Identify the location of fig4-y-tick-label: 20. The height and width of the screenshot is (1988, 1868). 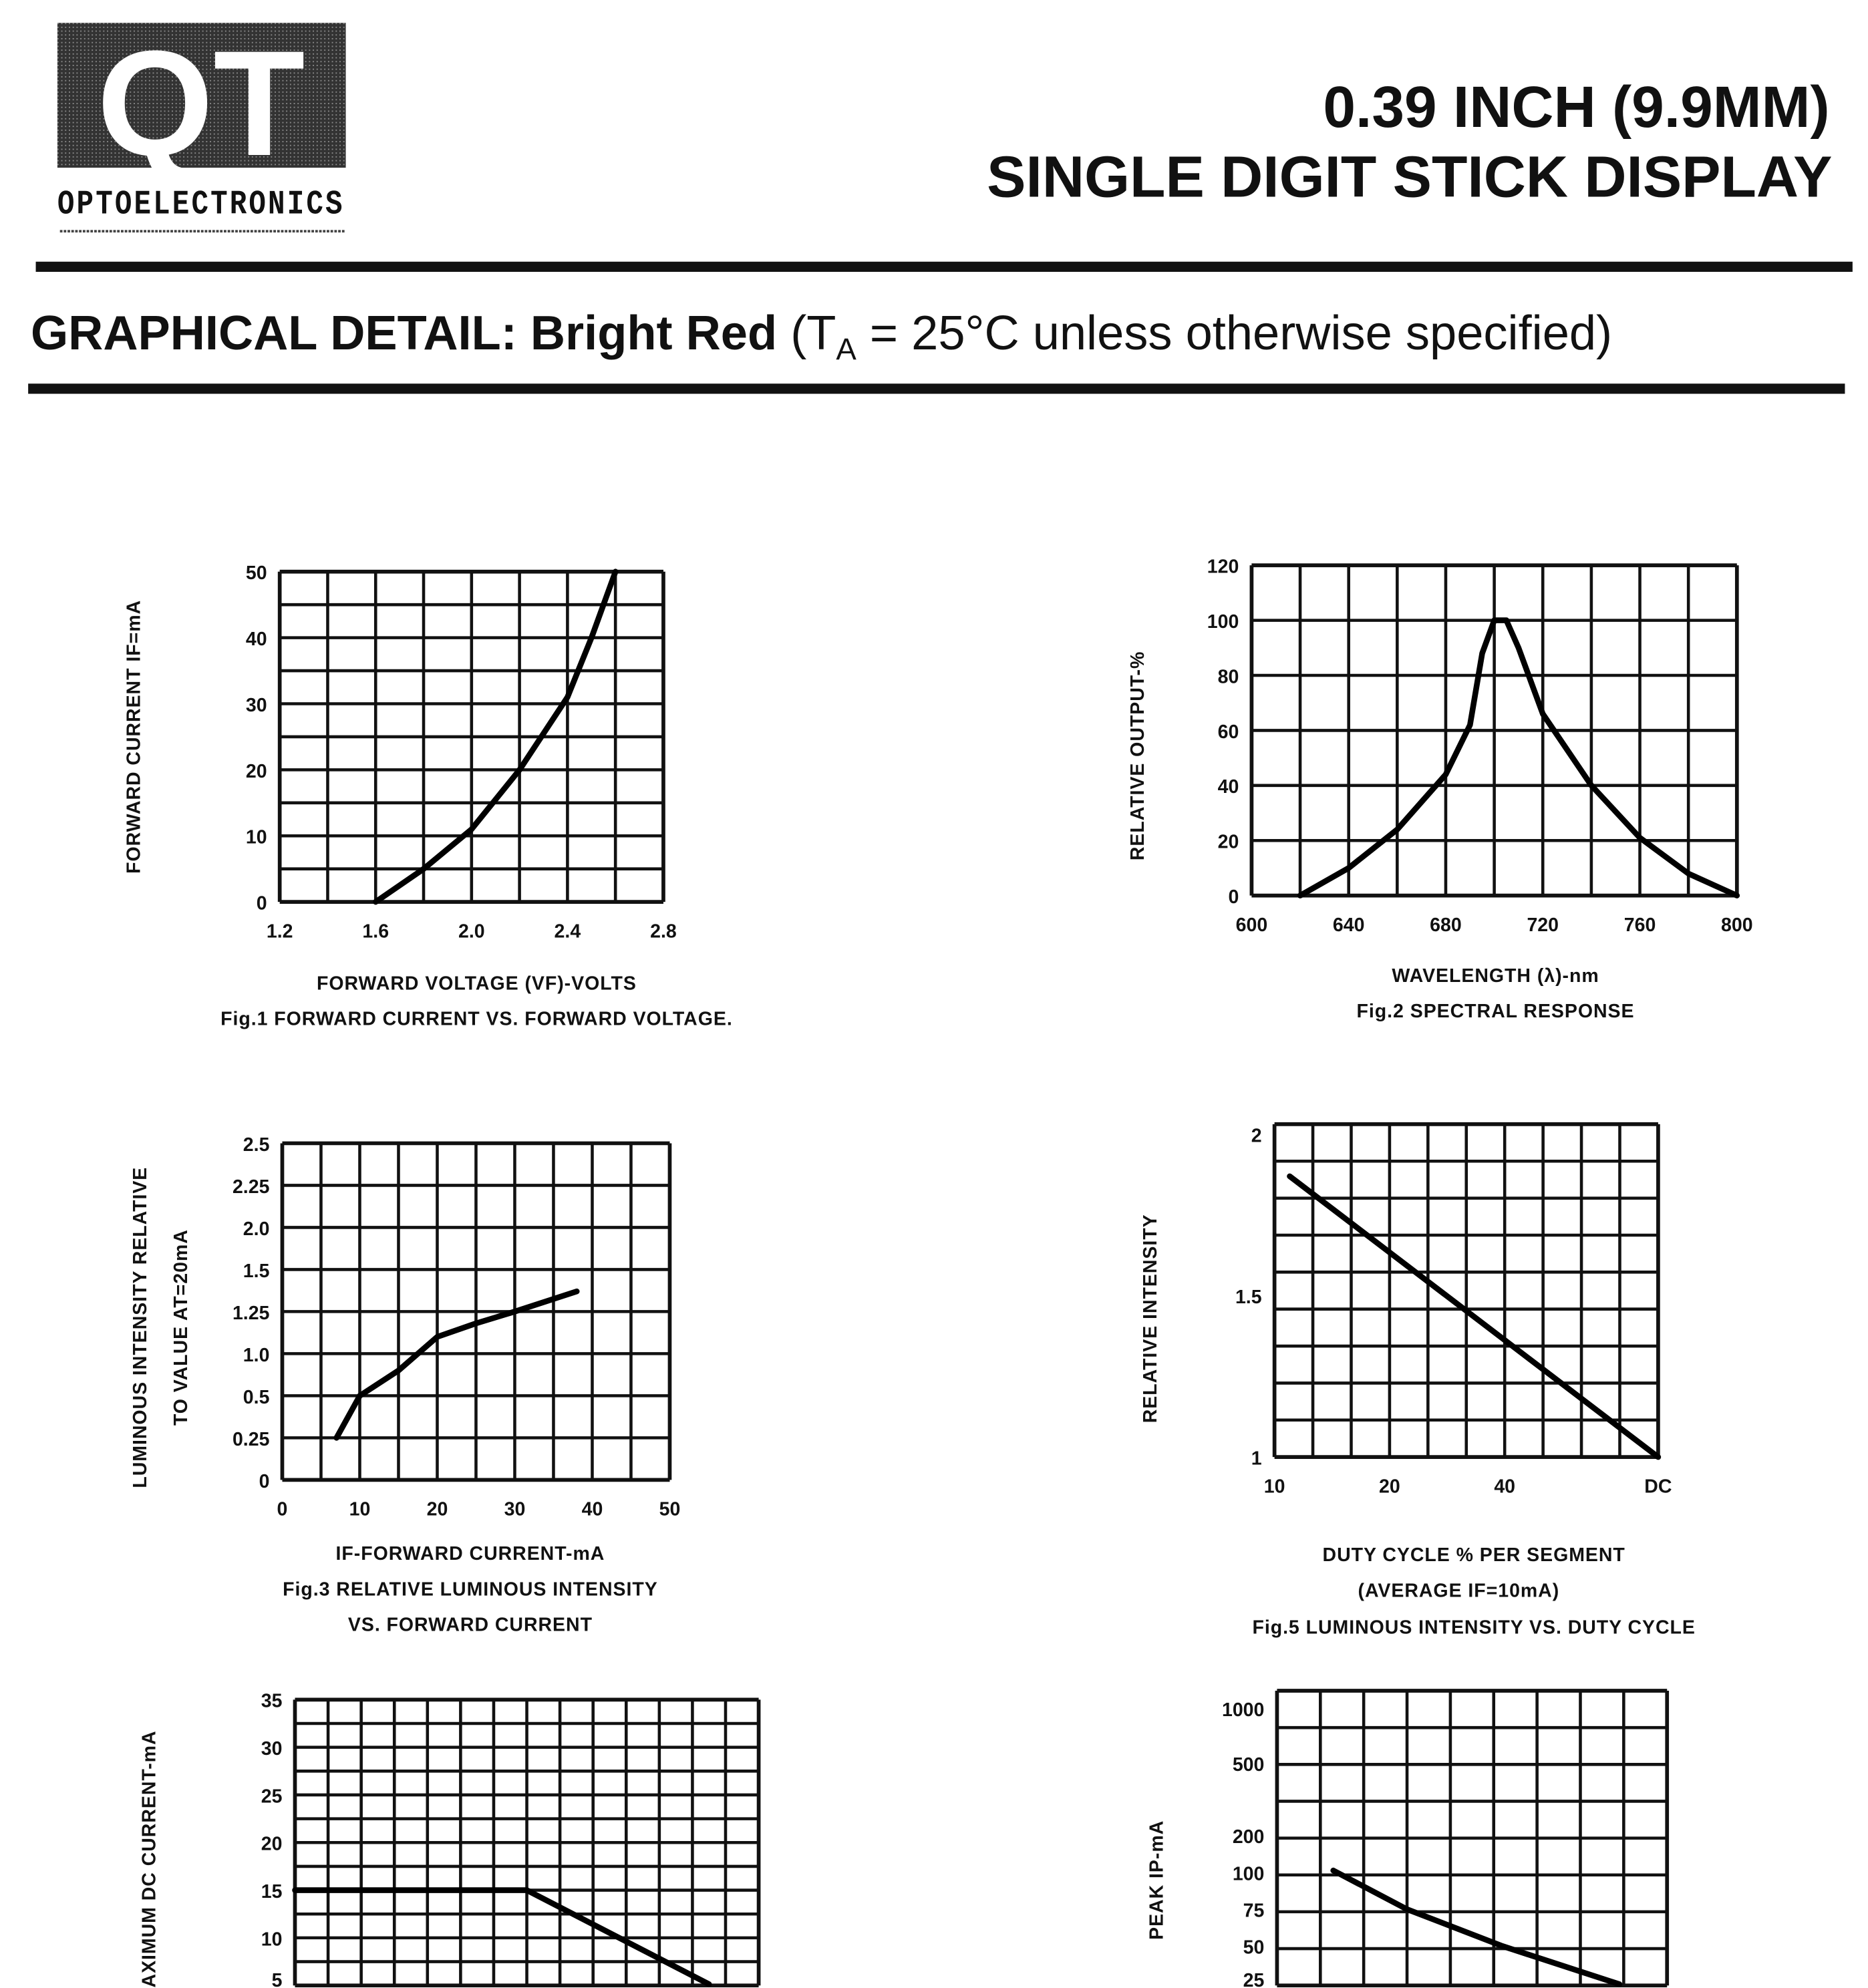
(272, 1844).